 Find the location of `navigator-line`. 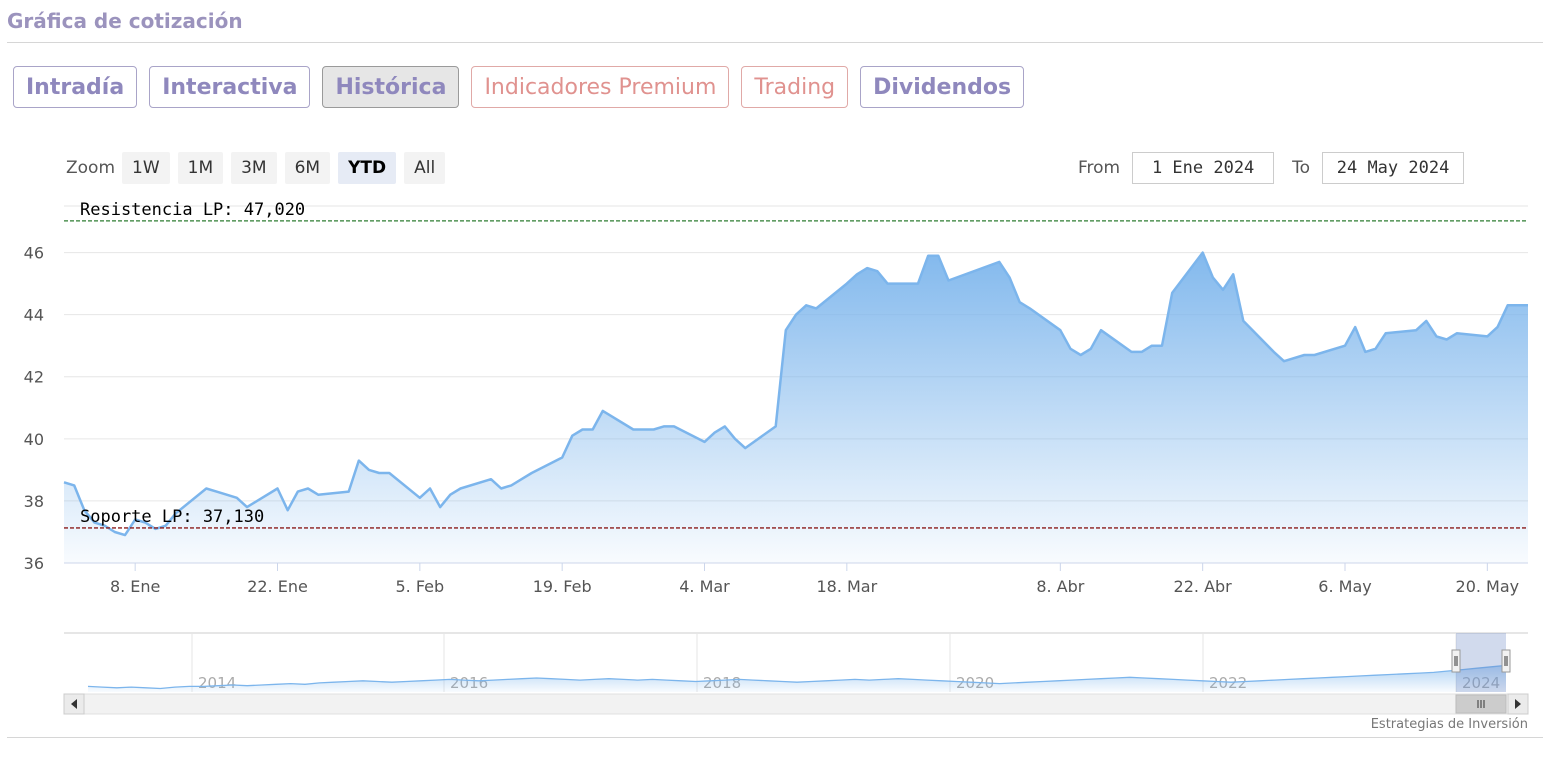

navigator-line is located at coordinates (797, 677).